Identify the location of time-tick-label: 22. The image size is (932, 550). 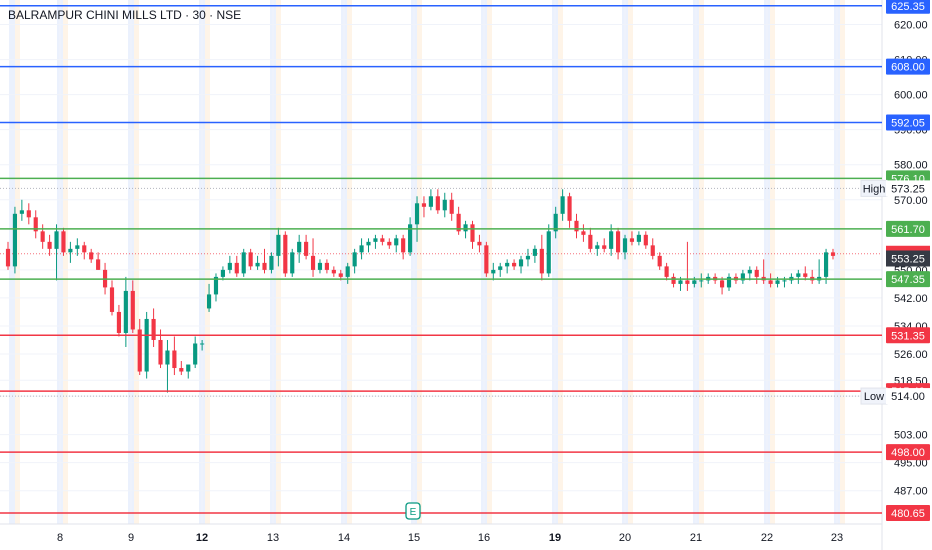
(767, 538).